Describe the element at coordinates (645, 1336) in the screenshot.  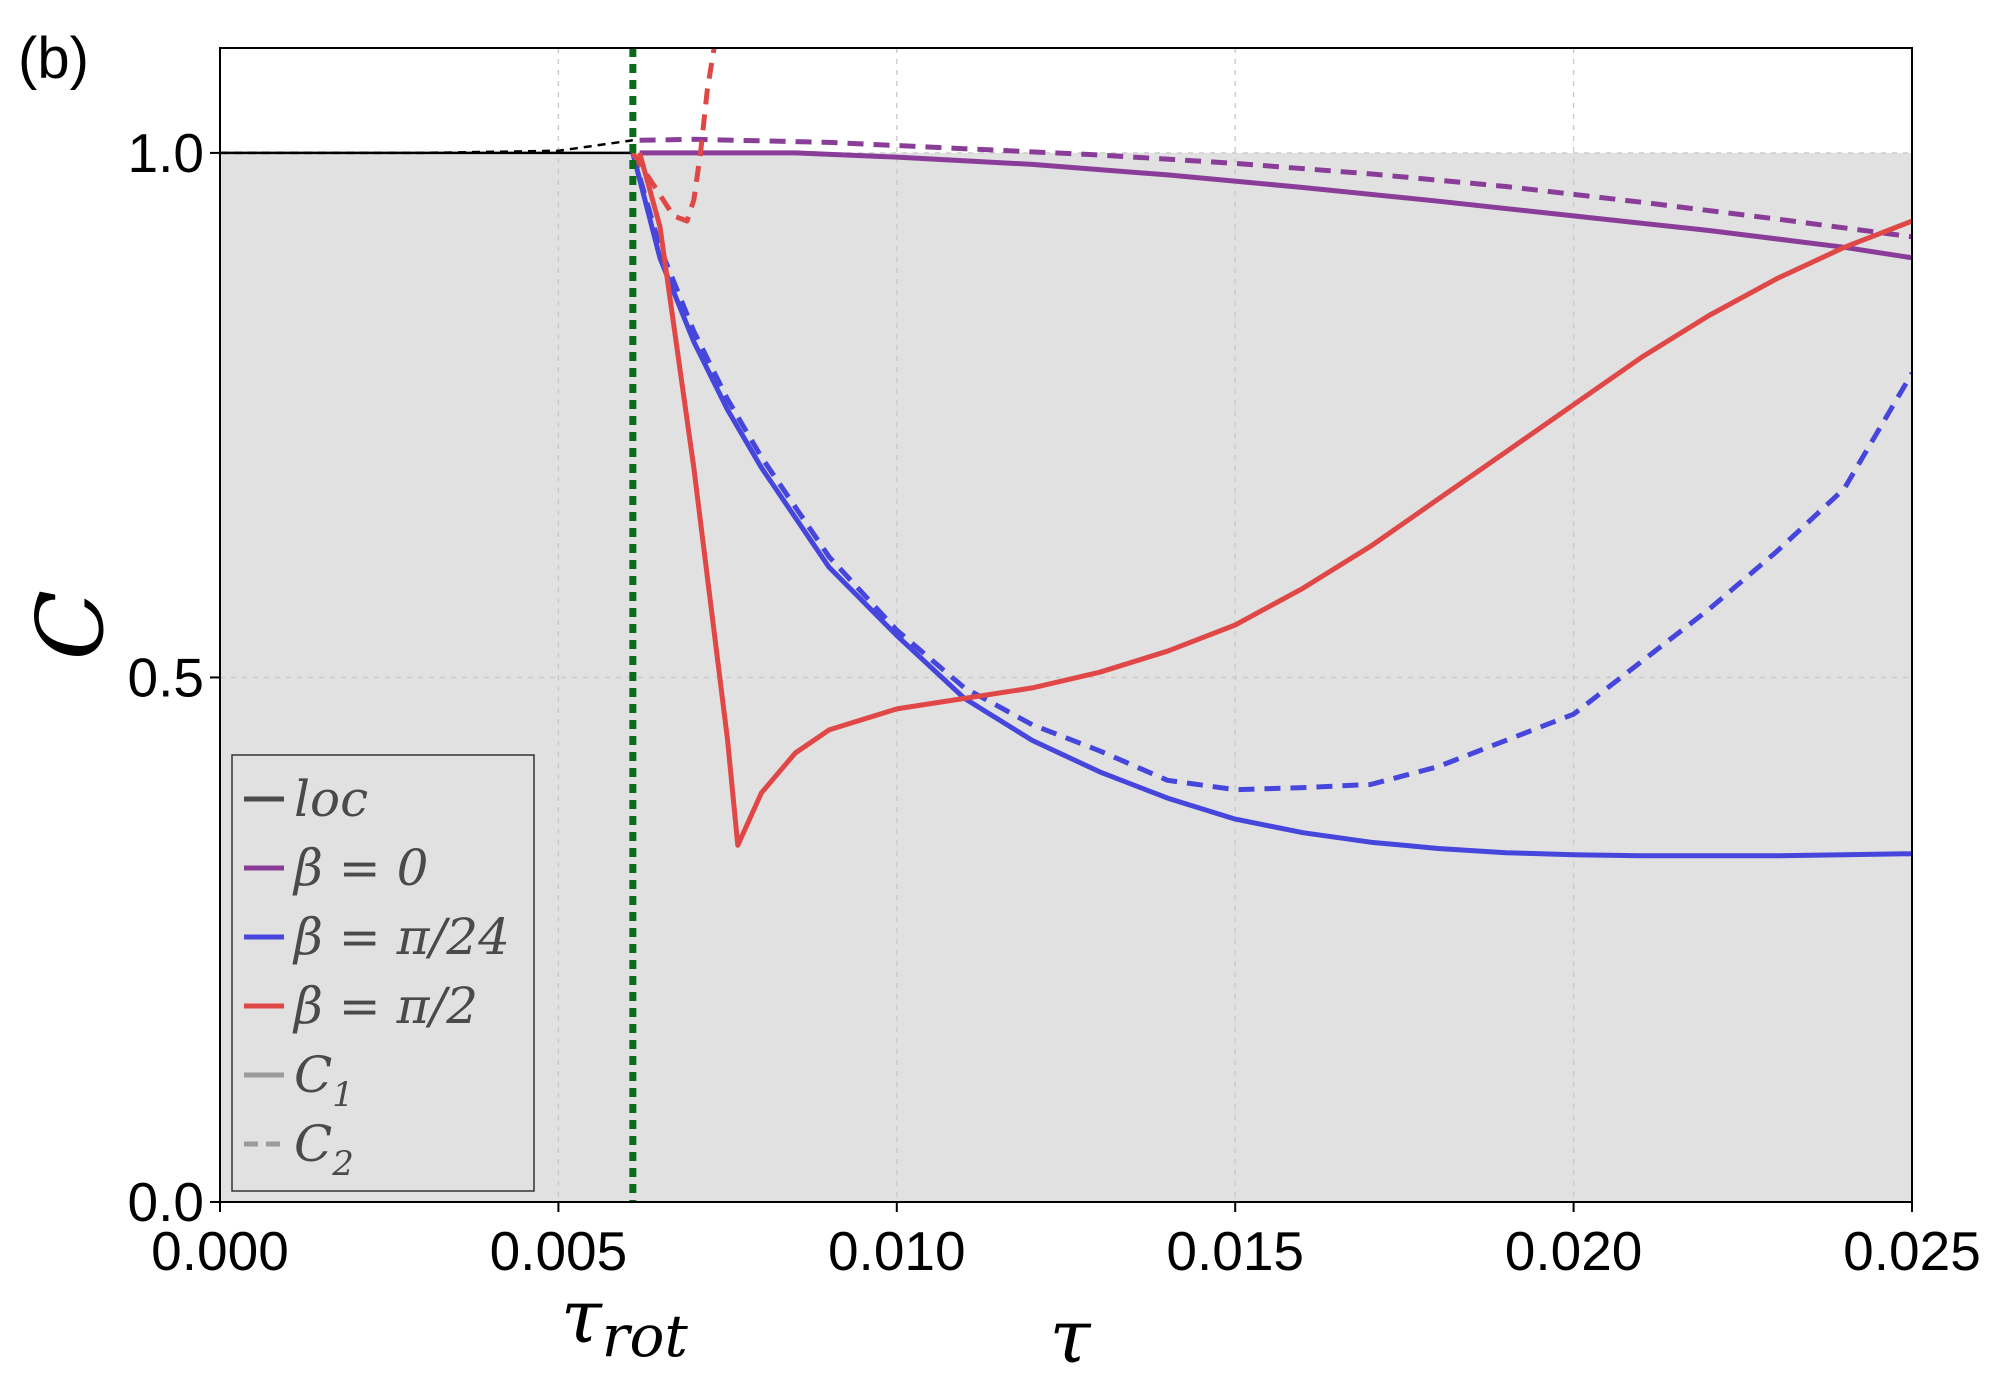
I see `tau-rot-label-sub: rot` at that location.